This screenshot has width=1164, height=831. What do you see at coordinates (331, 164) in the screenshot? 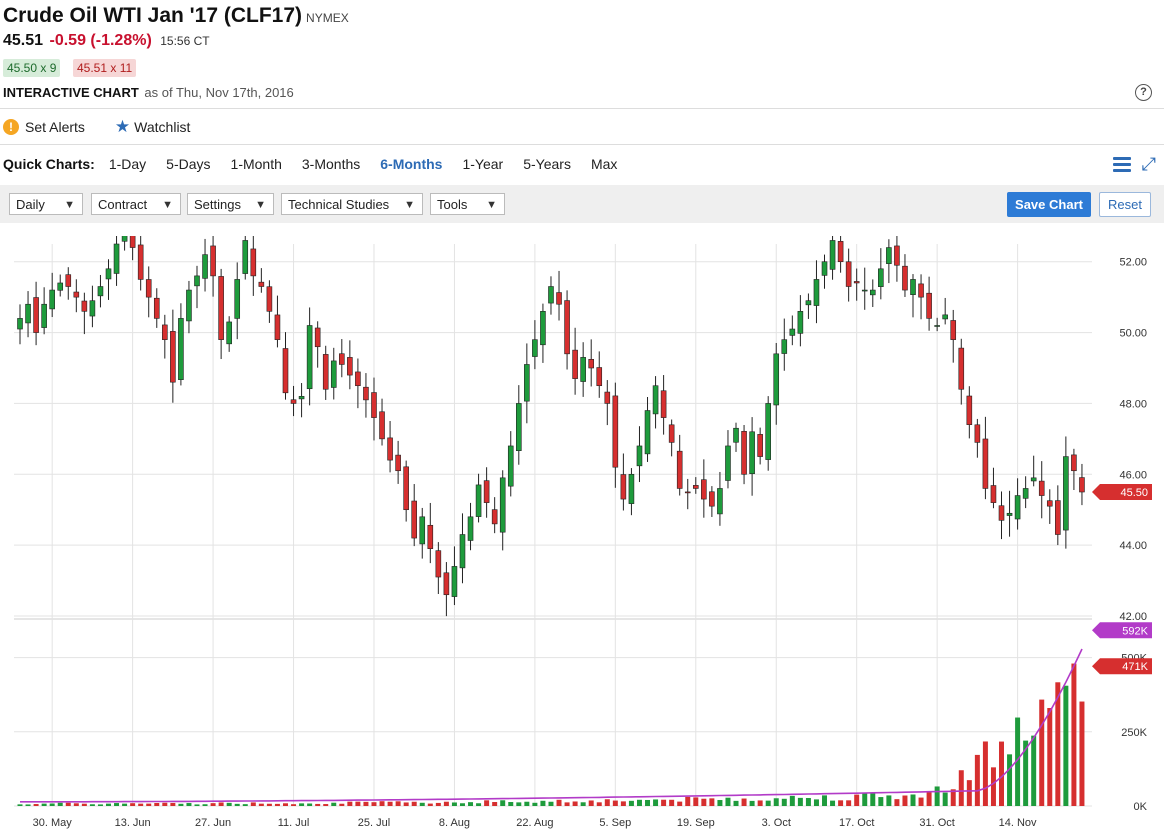
I see `quick-chart-3-months: 3-Months` at bounding box center [331, 164].